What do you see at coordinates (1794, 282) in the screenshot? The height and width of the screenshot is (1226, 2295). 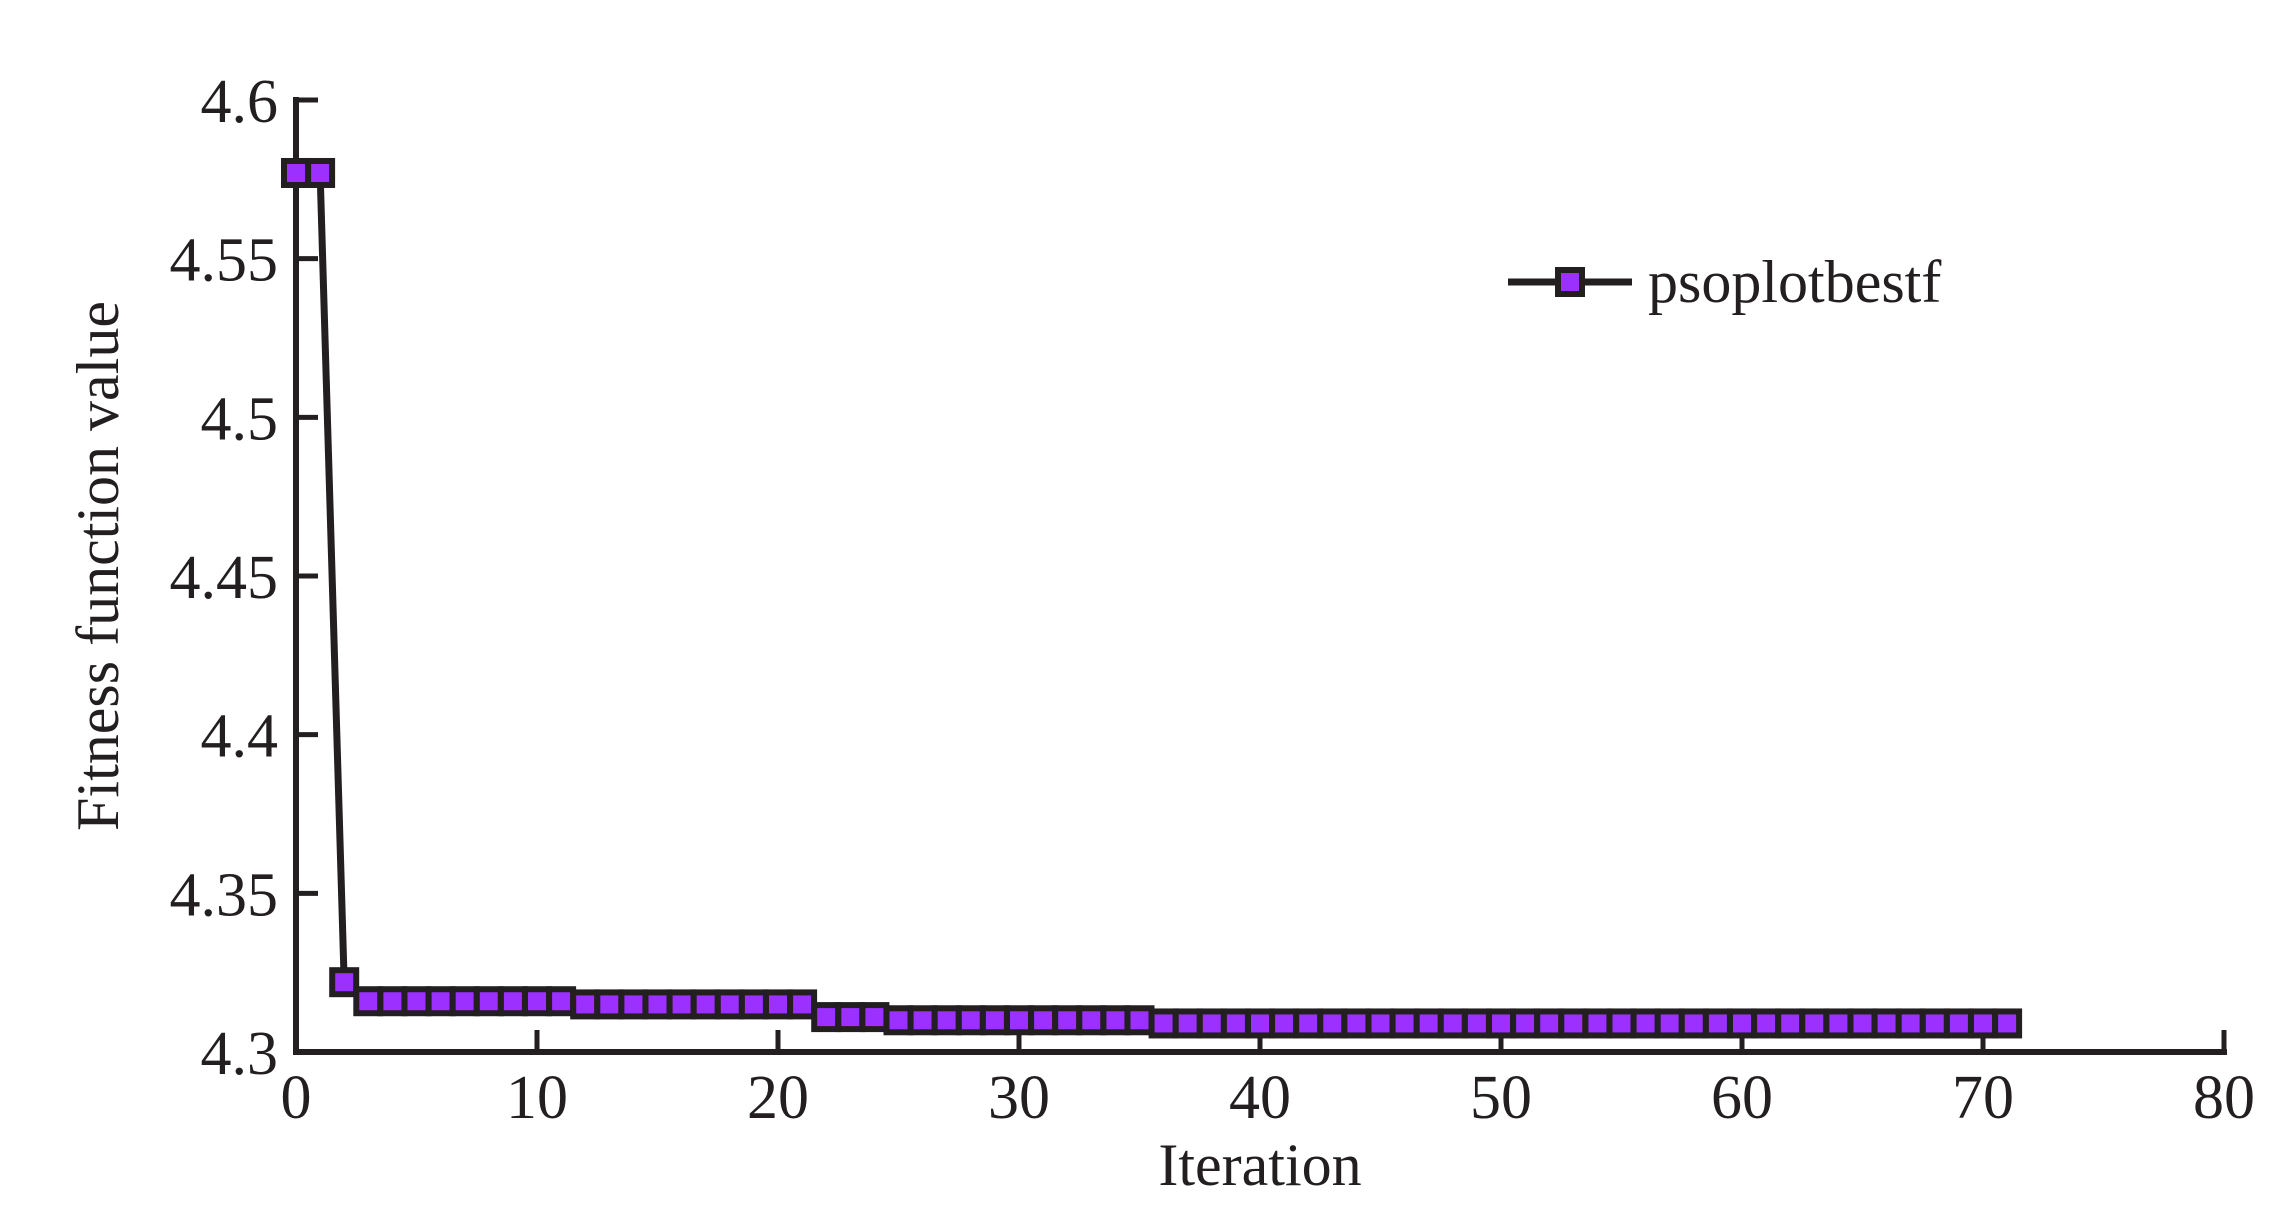 I see `legend-label-psoplotbestf: psoplotbestf` at bounding box center [1794, 282].